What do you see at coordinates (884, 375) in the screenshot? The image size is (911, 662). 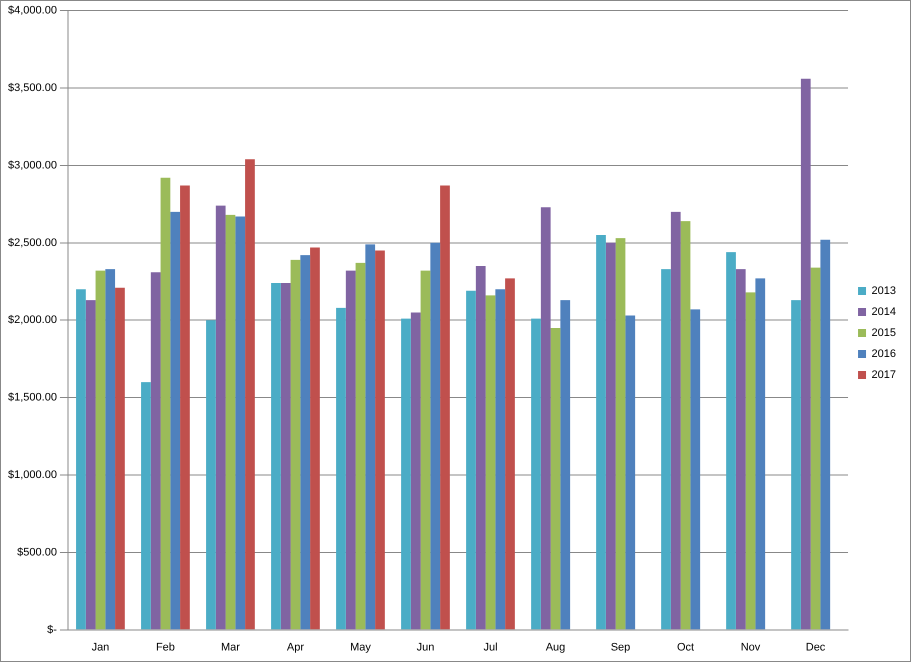 I see `legend-label: 2017` at bounding box center [884, 375].